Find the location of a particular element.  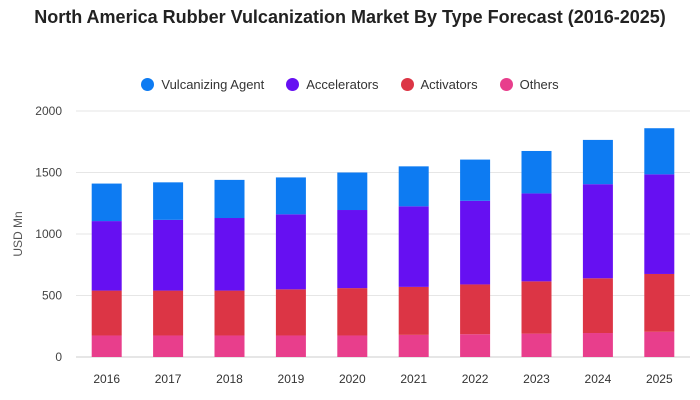

x-tick-label: 2023 is located at coordinates (536, 379).